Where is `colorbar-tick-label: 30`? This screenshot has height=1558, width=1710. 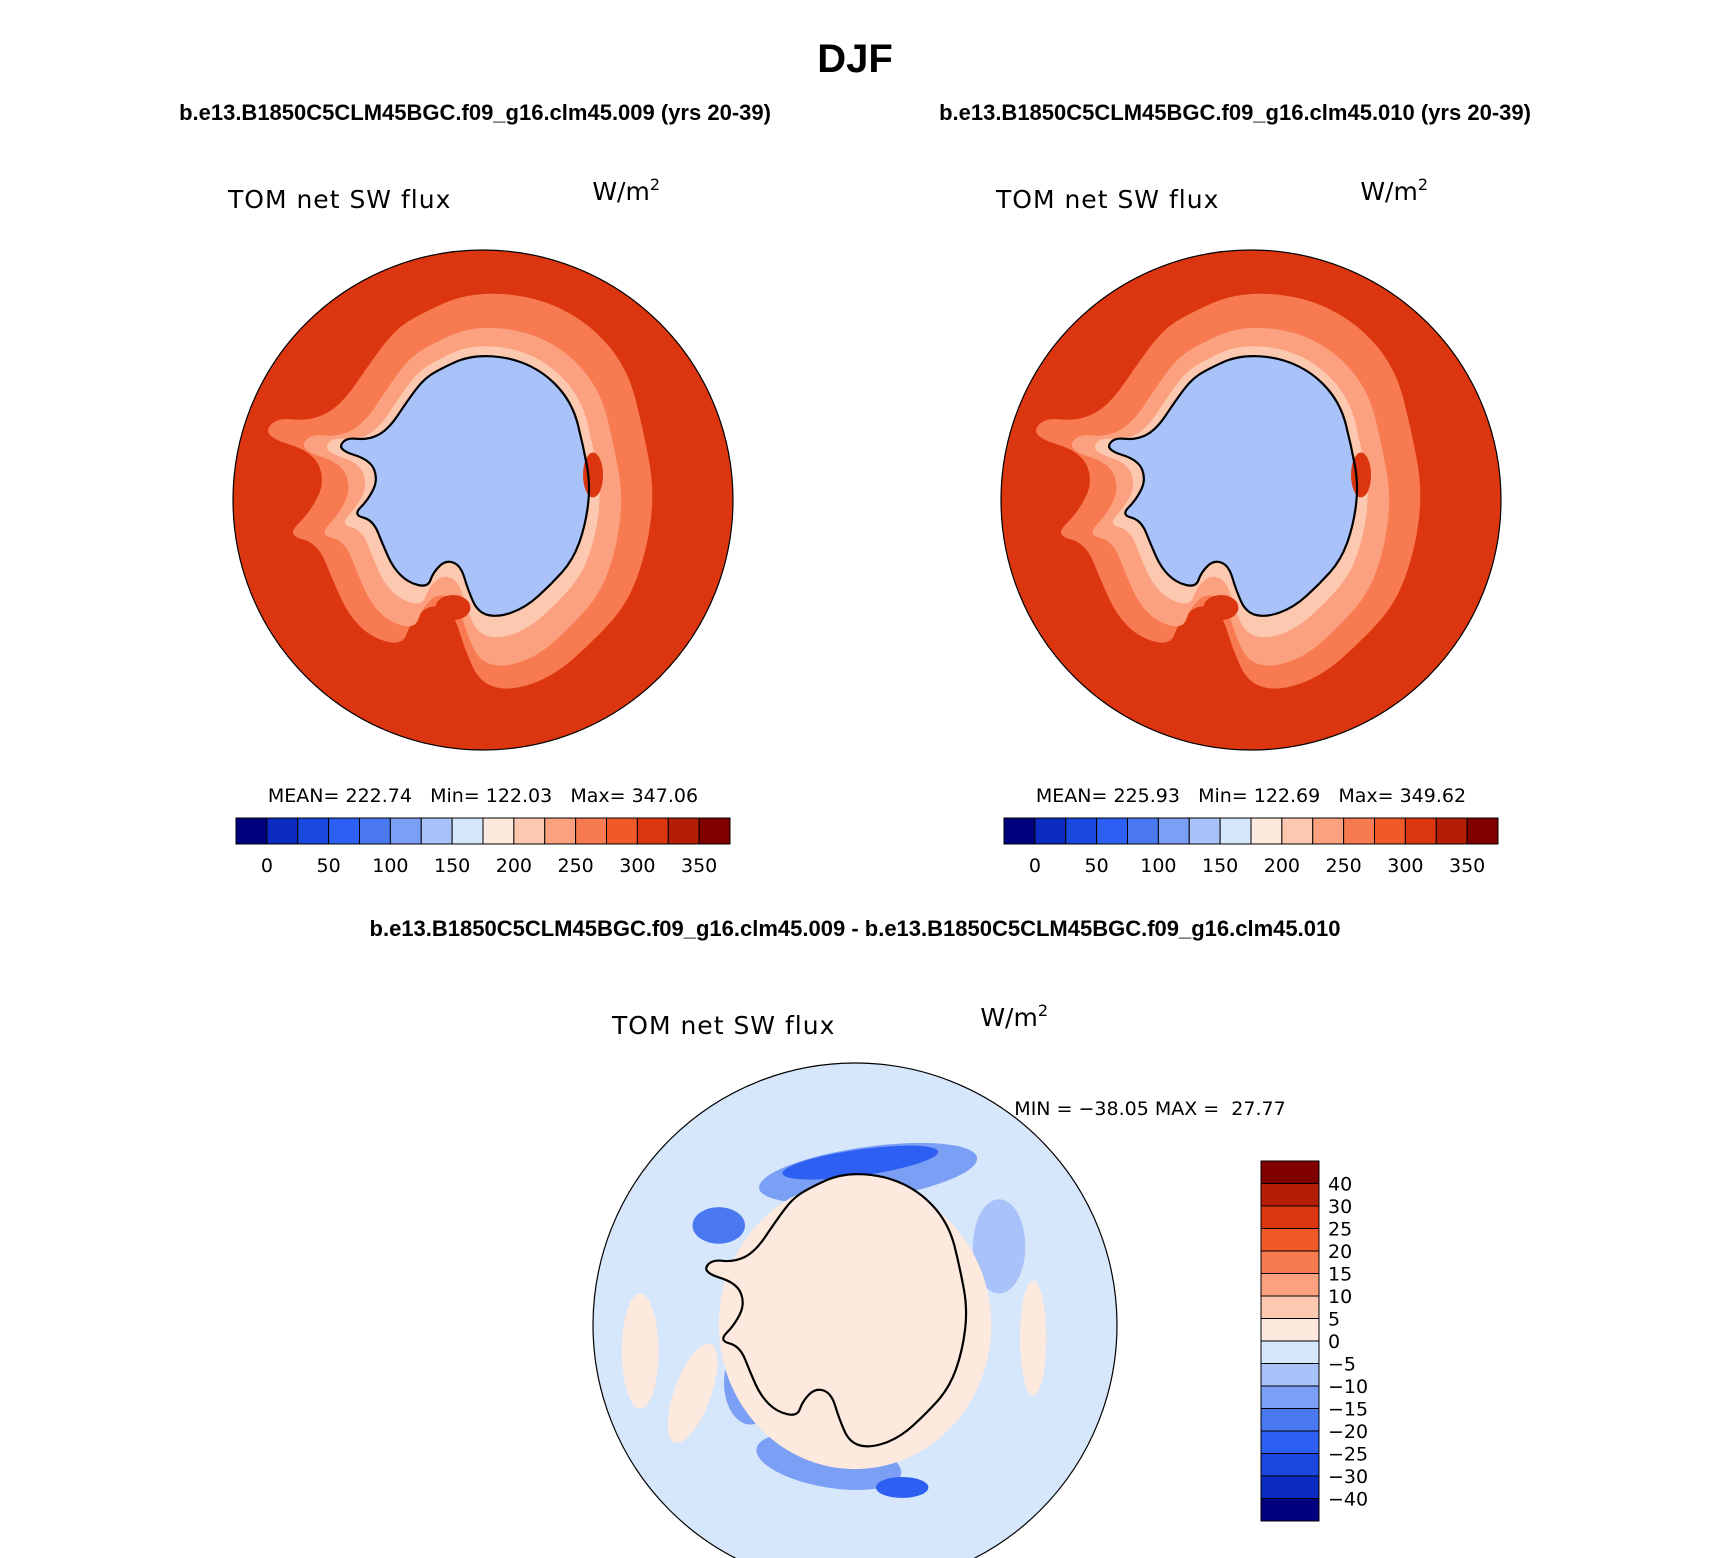 colorbar-tick-label: 30 is located at coordinates (1340, 1207).